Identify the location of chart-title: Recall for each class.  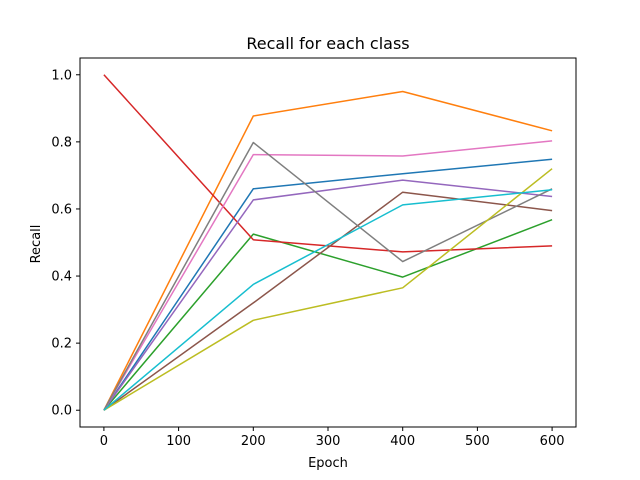
(327, 43).